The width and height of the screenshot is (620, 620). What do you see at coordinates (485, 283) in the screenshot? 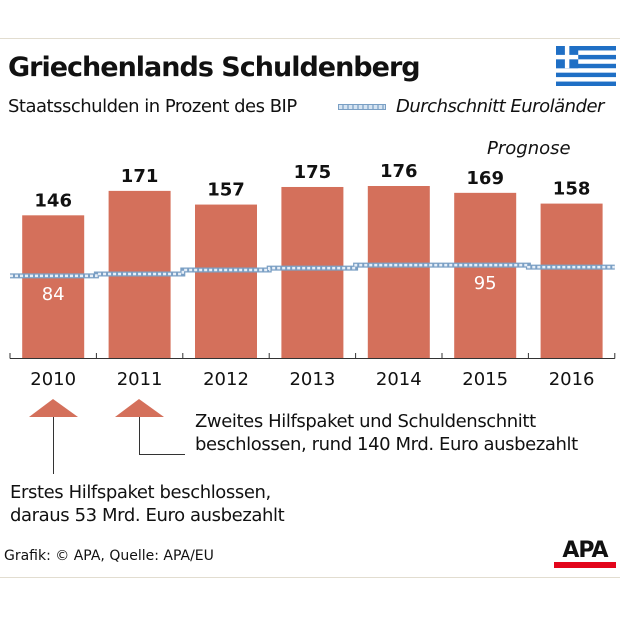
I see `average-value-label-2015: 95` at bounding box center [485, 283].